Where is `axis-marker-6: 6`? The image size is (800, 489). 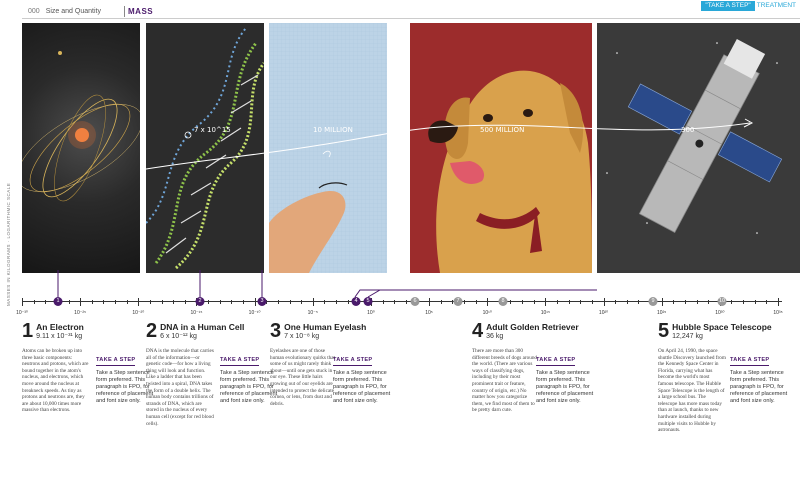 axis-marker-6: 6 is located at coordinates (415, 301).